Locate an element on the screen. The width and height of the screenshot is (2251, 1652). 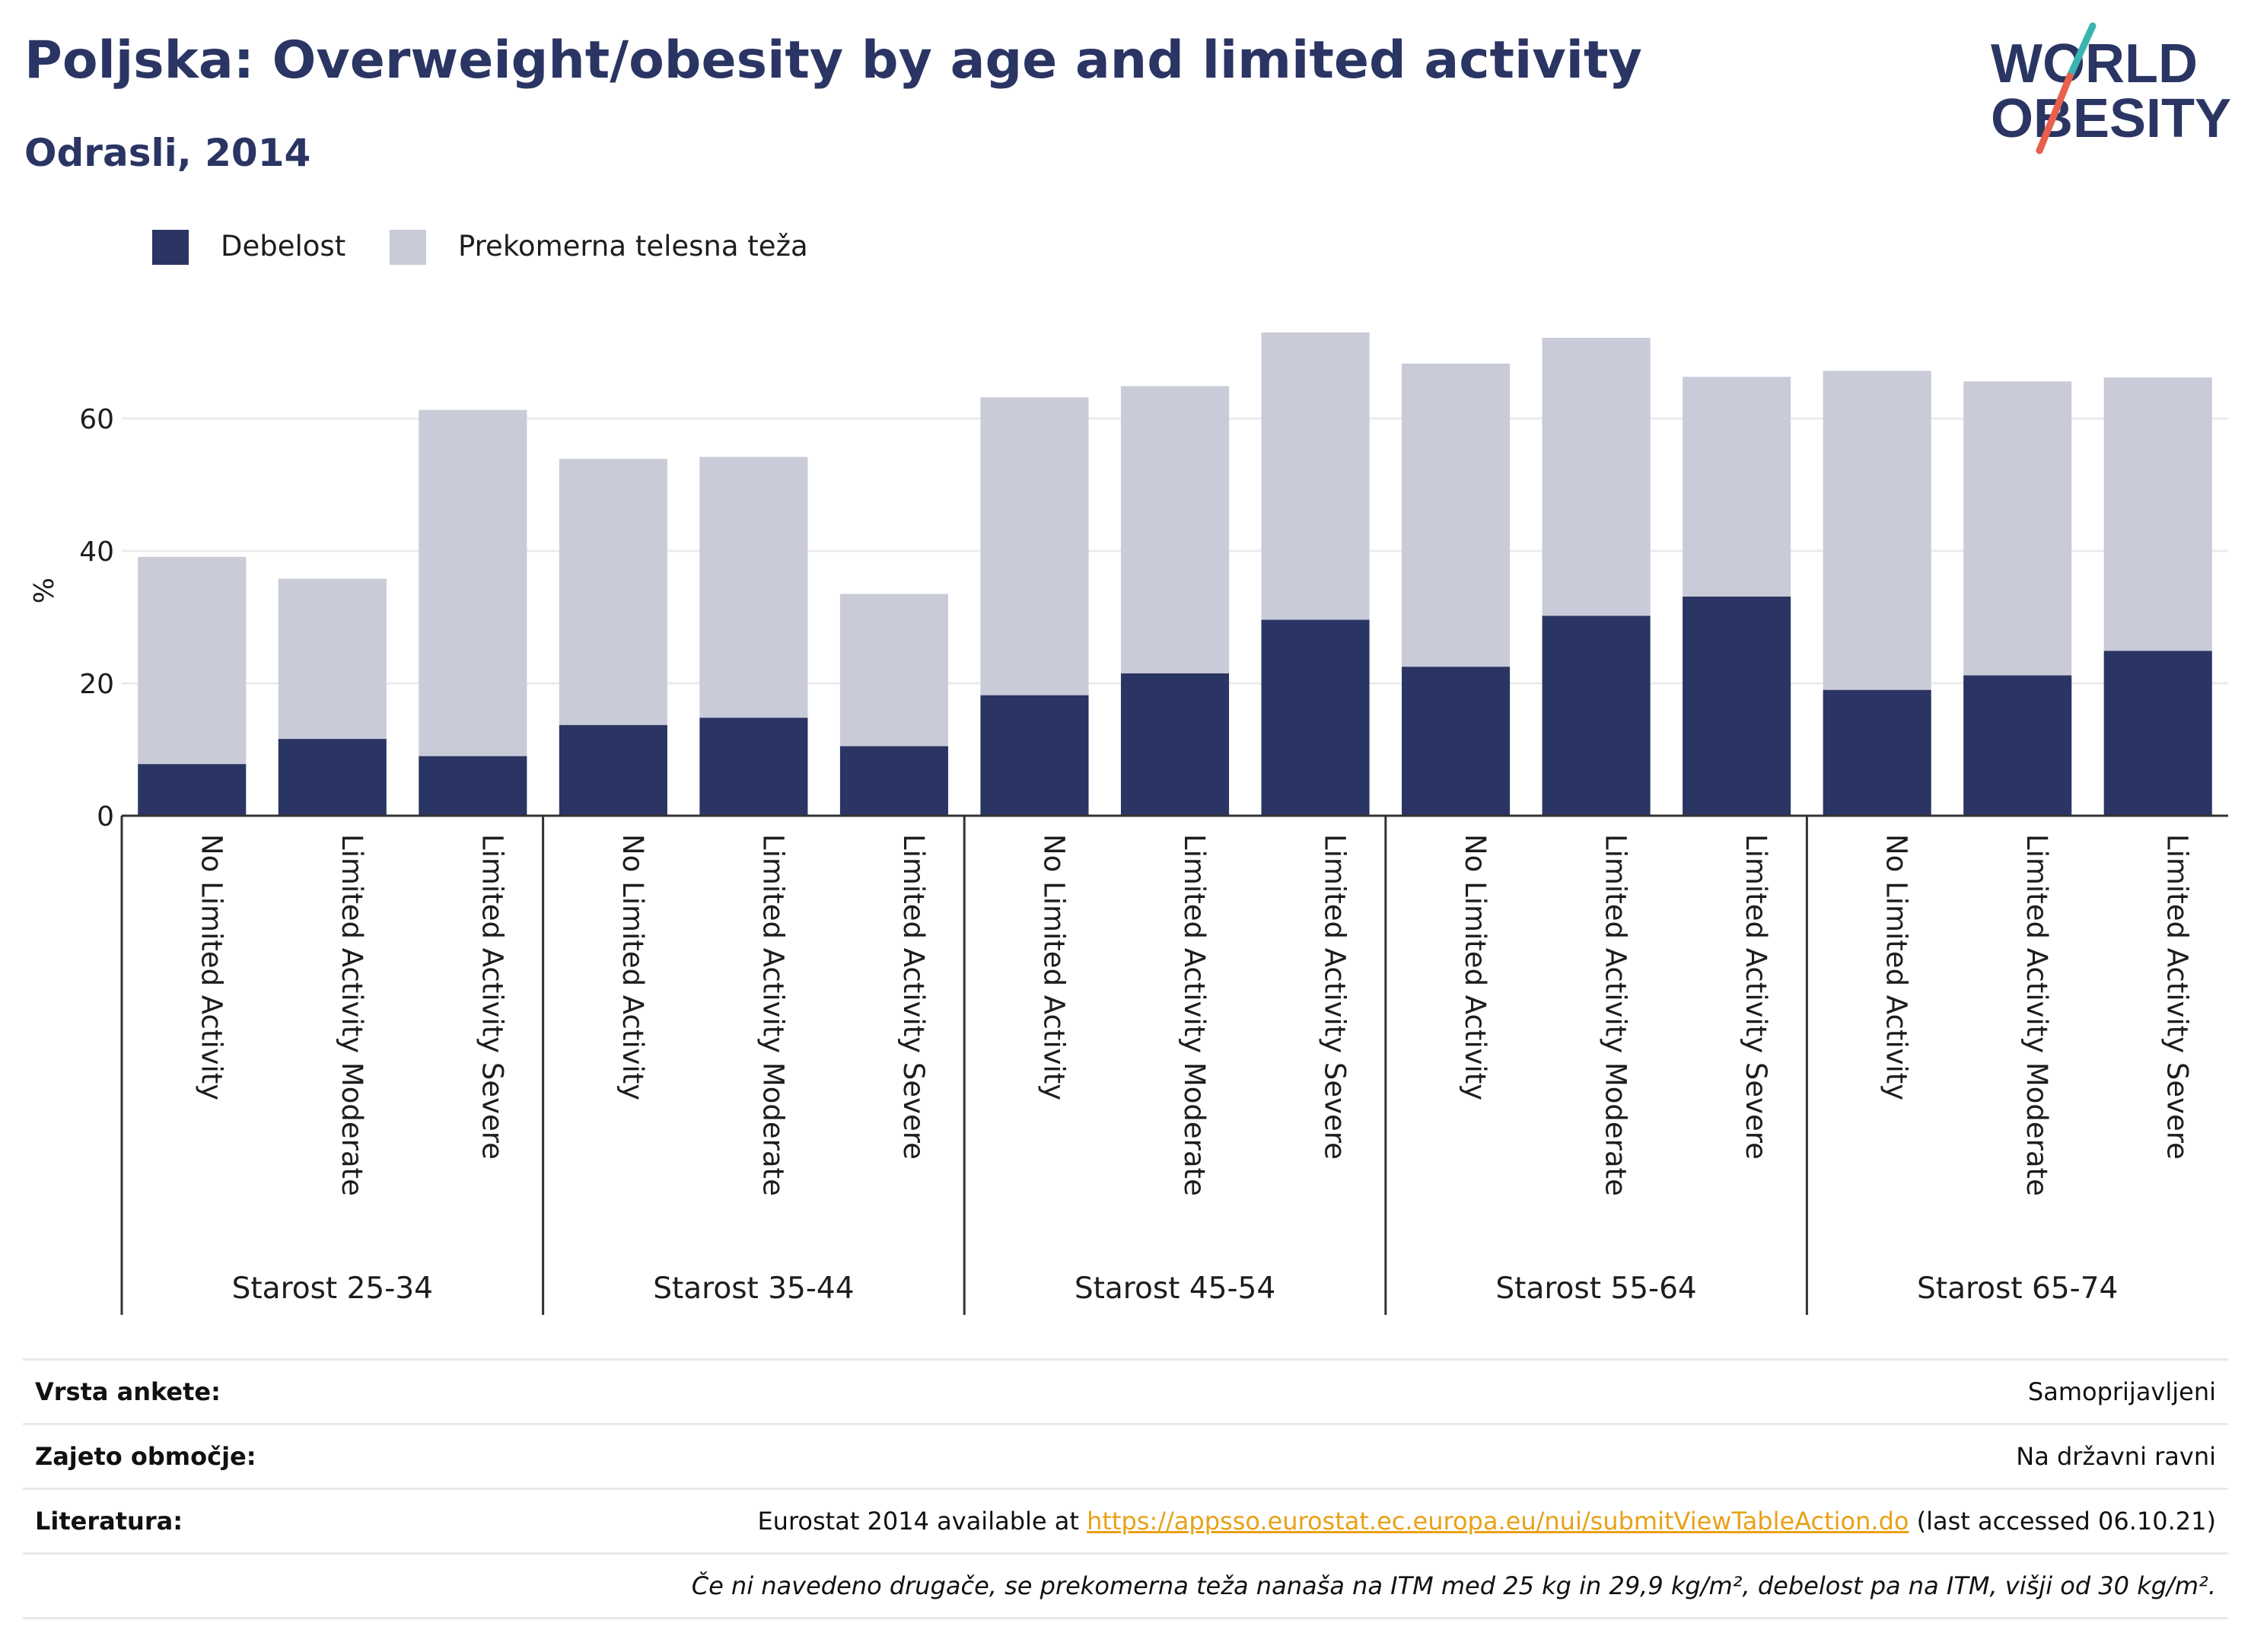
legend-label-obesity: Debelost is located at coordinates (283, 246).